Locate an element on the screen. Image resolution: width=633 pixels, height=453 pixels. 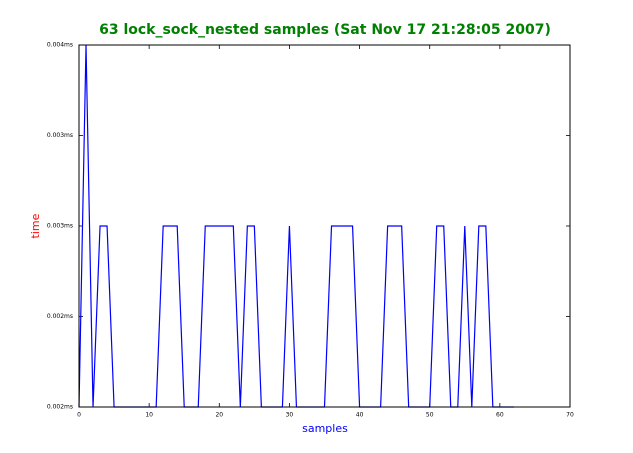
x-tick-label: 20 is located at coordinates (219, 415).